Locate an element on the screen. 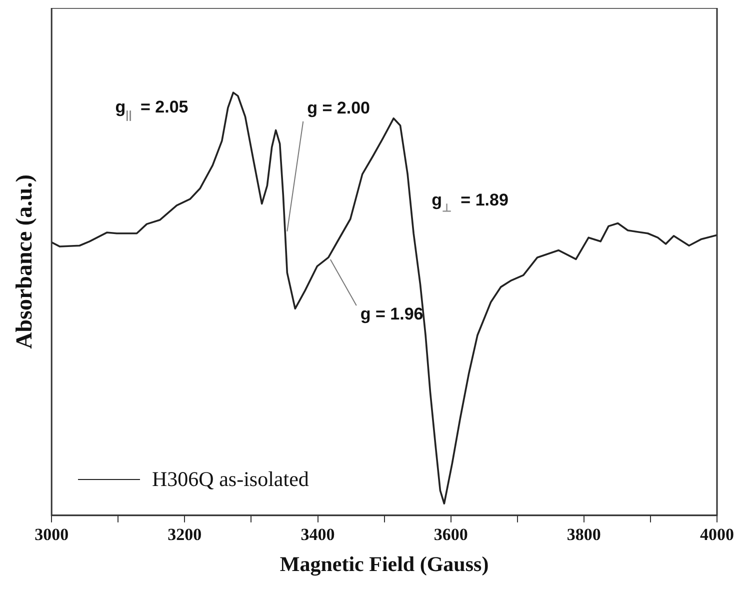 The image size is (747, 590). annotation: g⊥ = 1.89 is located at coordinates (470, 202).